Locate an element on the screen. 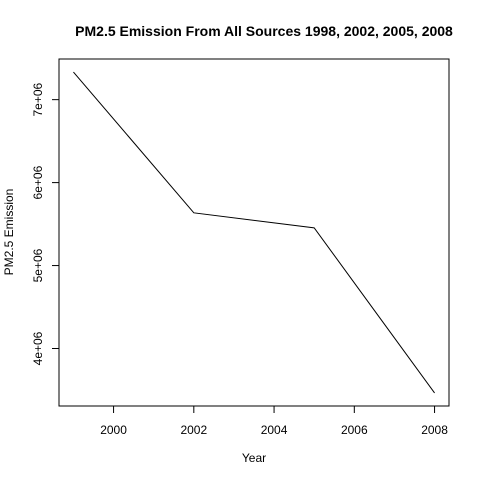 The width and height of the screenshot is (480, 480). x-axis-tick-label: 2006 is located at coordinates (354, 430).